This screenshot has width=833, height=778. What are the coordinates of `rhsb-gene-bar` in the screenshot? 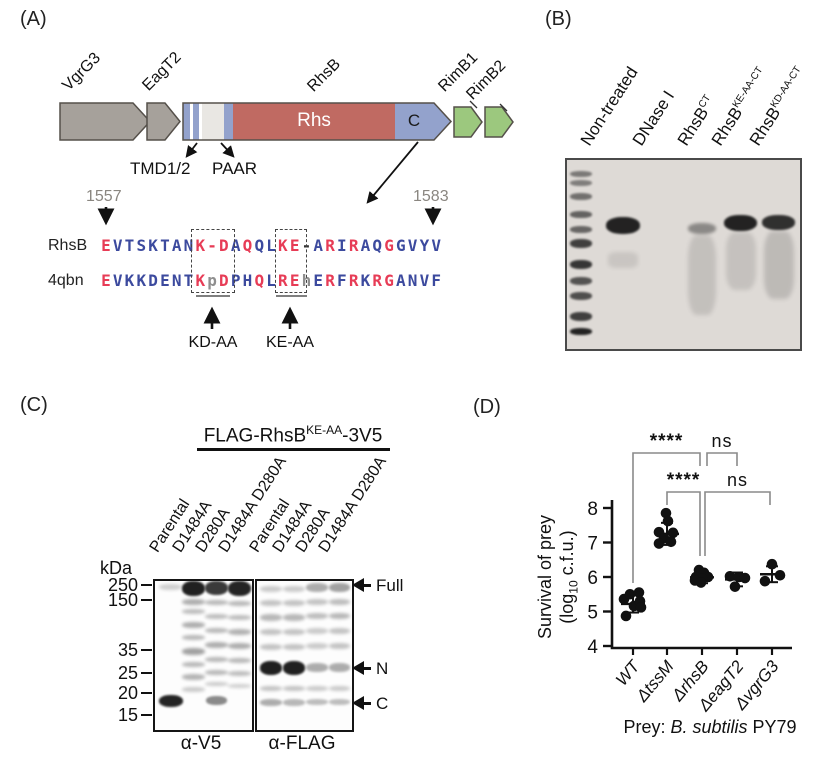 It's located at (317, 121).